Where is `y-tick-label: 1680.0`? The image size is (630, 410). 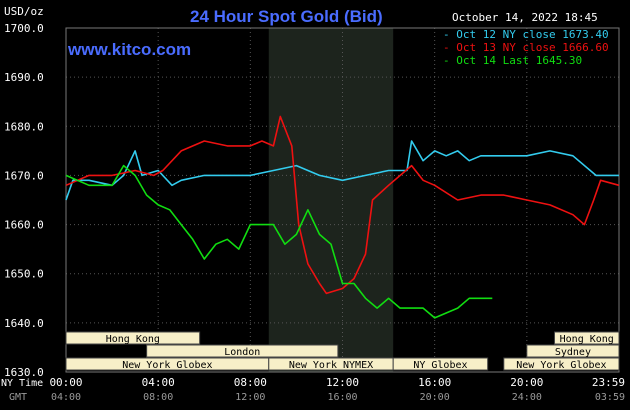
y-tick-label: 1680.0 is located at coordinates (24, 126).